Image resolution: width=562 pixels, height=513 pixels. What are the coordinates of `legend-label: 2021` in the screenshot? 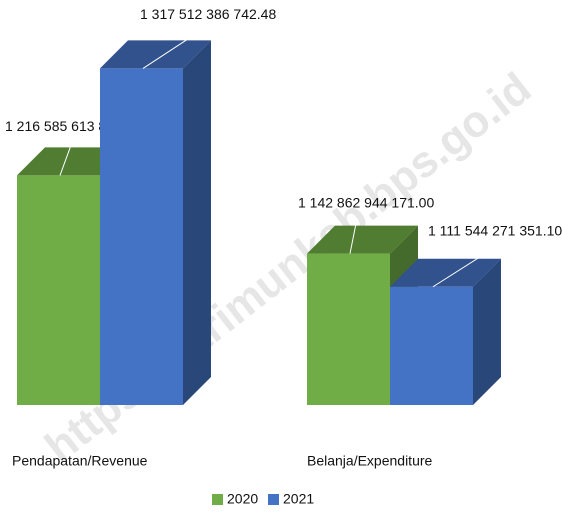 It's located at (298, 499).